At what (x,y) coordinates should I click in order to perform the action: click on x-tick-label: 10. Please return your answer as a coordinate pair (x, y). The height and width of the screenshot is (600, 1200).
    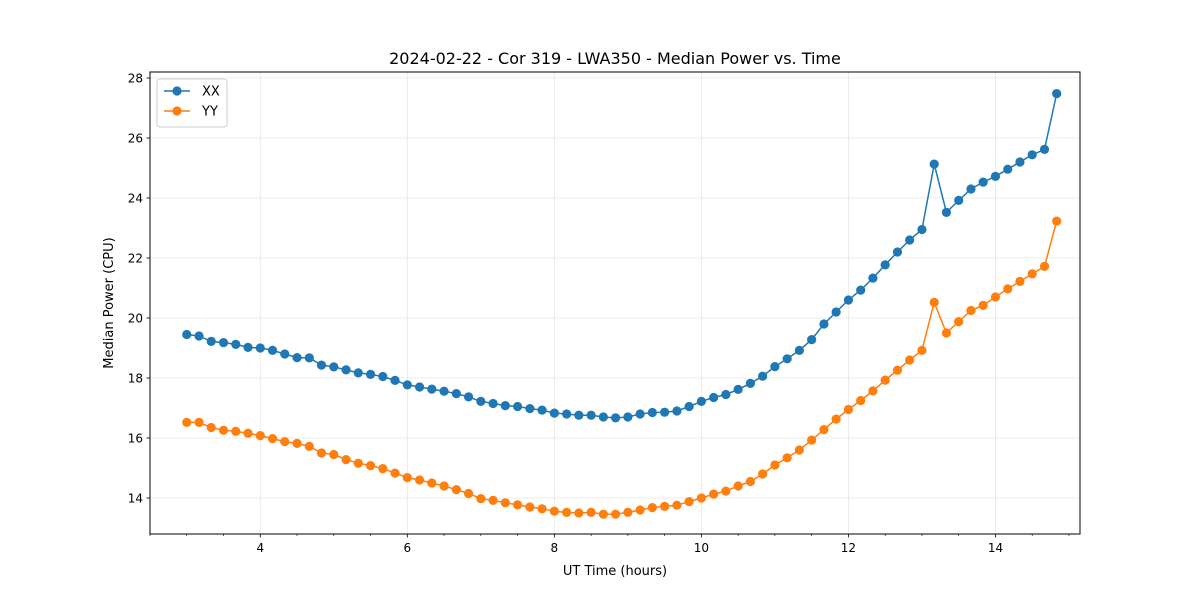
    Looking at the image, I should click on (701, 548).